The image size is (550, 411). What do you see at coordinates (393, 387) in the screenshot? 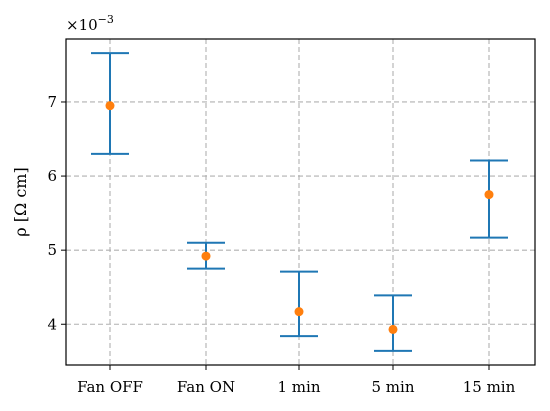
I see `x-tick-label: 5 min` at bounding box center [393, 387].